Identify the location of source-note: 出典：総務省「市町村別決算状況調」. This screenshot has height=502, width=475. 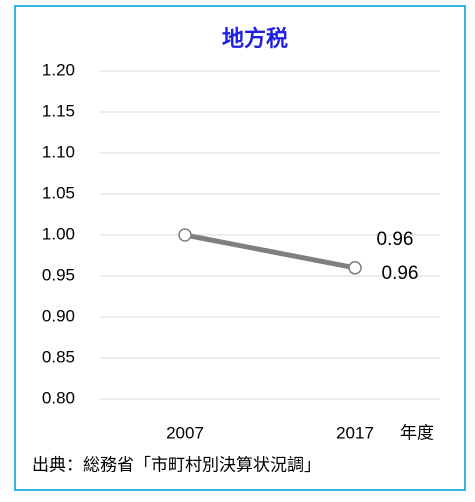
(176, 464).